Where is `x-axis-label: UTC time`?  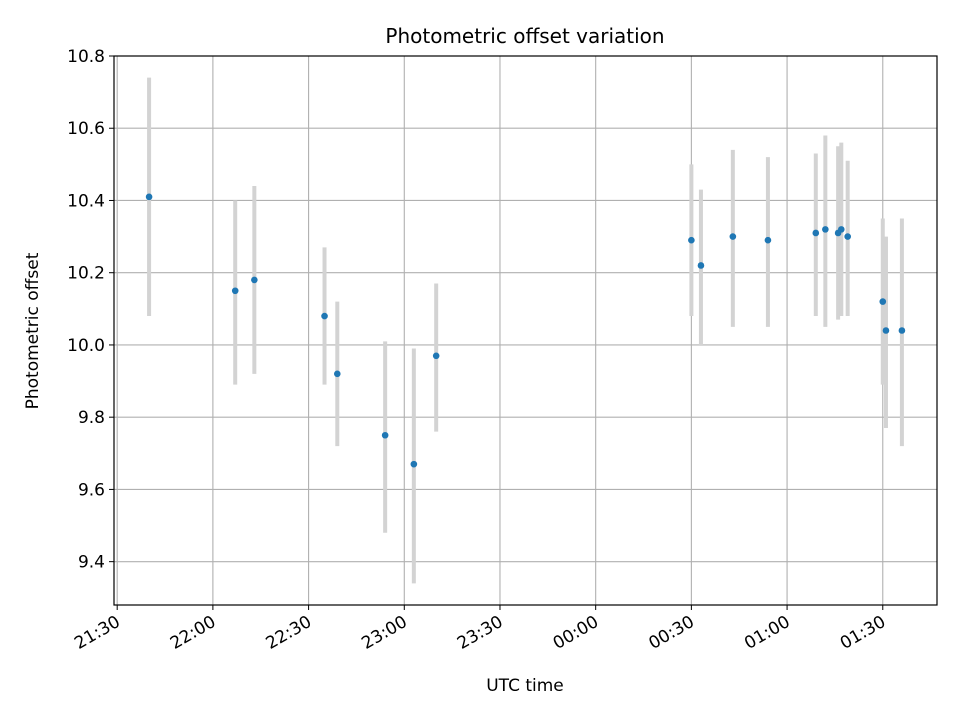
x-axis-label: UTC time is located at coordinates (525, 686).